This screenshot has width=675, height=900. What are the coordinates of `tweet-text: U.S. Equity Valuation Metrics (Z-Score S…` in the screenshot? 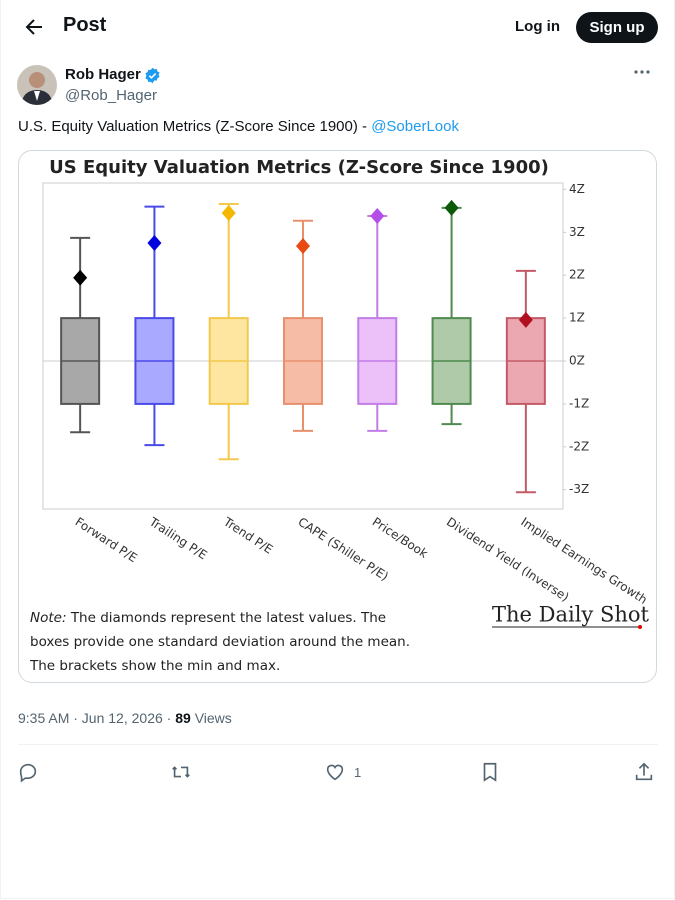 It's located at (195, 126).